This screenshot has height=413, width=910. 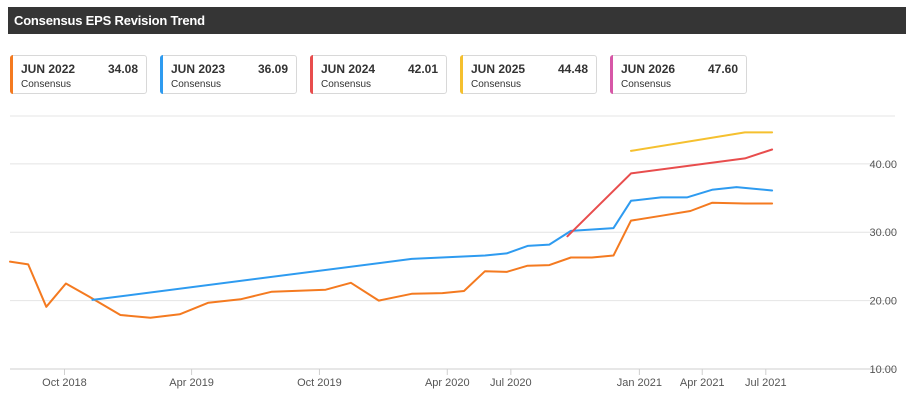 What do you see at coordinates (702, 383) in the screenshot?
I see `x-tick-label: Apr 2021` at bounding box center [702, 383].